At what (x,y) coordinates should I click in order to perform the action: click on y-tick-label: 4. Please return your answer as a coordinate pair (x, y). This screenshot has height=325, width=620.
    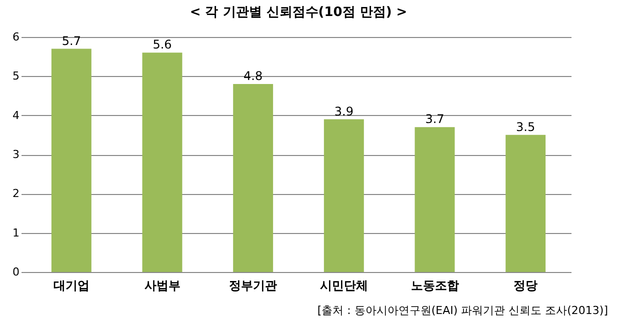
    Looking at the image, I should click on (16, 115).